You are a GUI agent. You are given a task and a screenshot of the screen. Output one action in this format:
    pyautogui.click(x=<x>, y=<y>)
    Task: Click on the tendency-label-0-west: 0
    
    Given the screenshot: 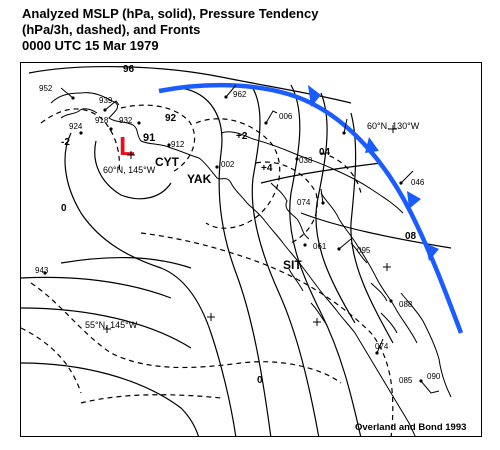 What is the action you would take?
    pyautogui.click(x=64, y=208)
    